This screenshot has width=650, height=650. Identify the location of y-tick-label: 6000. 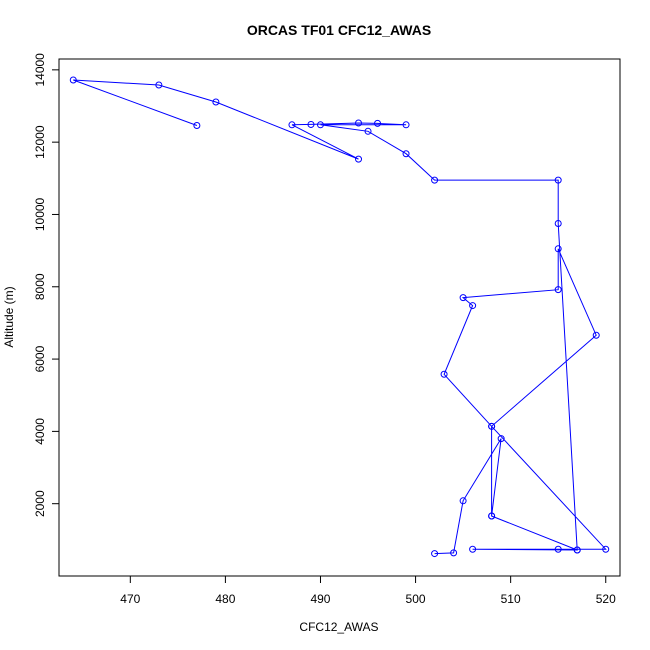
(40, 358).